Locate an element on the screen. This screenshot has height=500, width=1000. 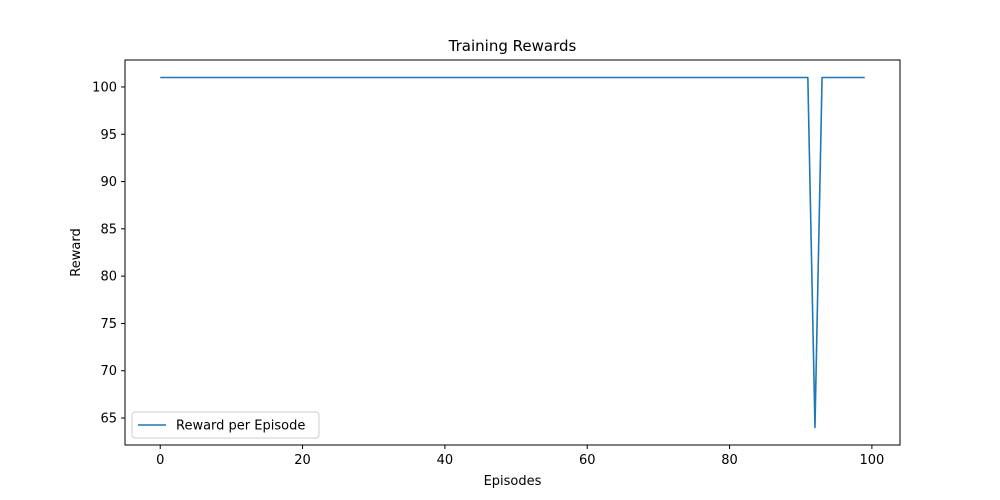
x-axis-label: Episodes is located at coordinates (513, 481).